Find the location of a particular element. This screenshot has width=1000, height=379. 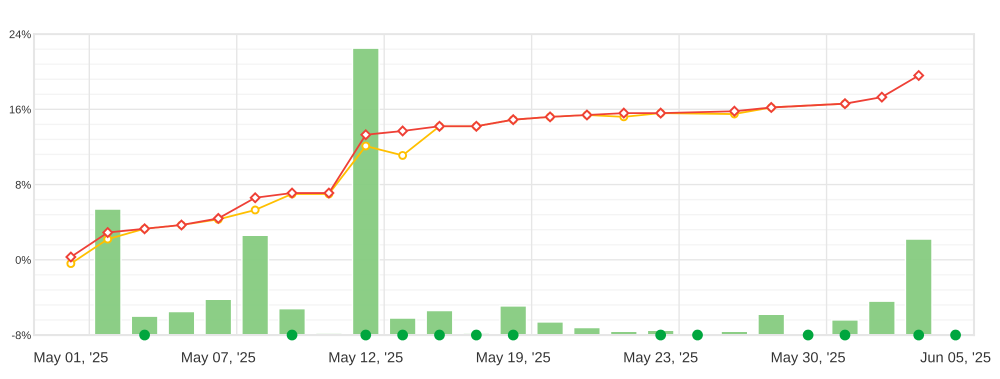

x-tick-label: Jun 05, '25 is located at coordinates (955, 358).